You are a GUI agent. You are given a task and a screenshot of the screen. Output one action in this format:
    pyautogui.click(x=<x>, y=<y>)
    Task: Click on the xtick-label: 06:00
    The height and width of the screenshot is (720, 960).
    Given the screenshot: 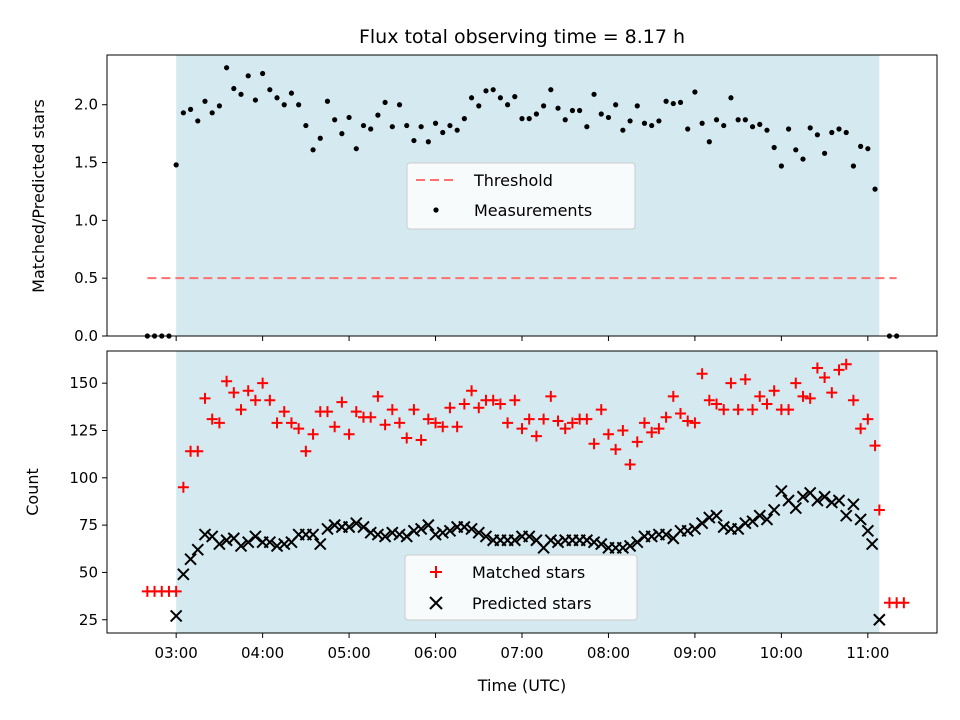 What is the action you would take?
    pyautogui.click(x=435, y=653)
    